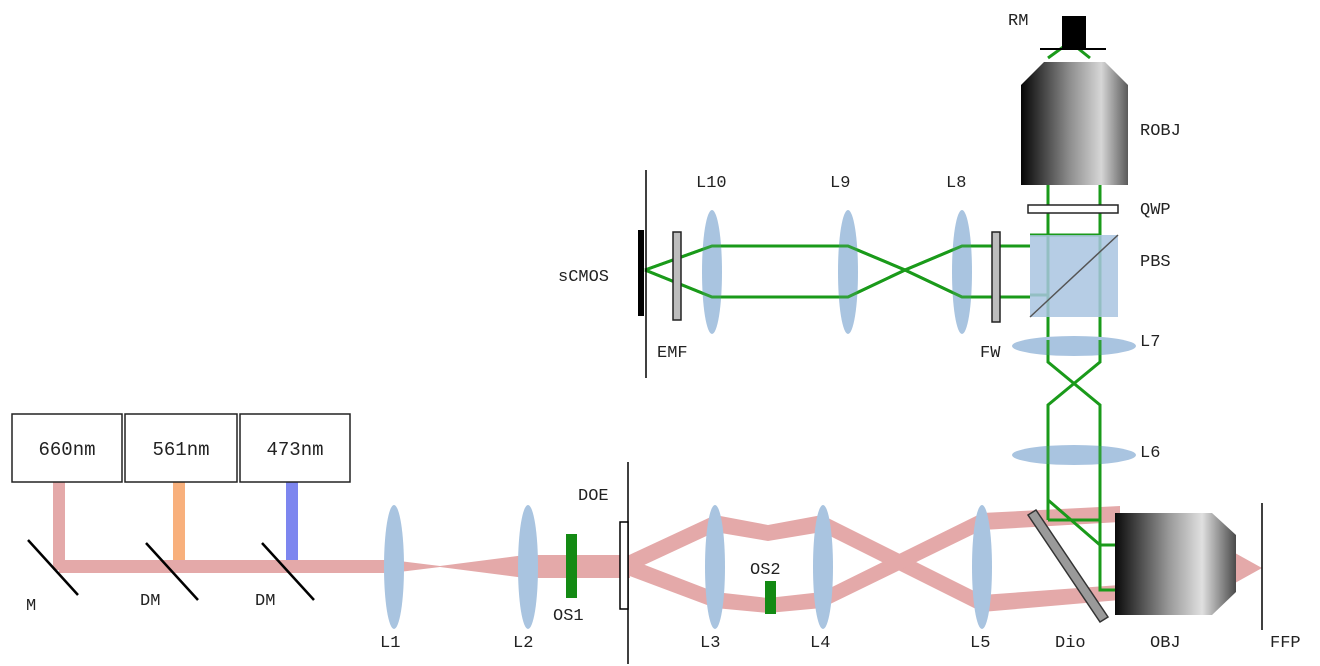 The width and height of the screenshot is (1320, 666). Describe the element at coordinates (980, 643) in the screenshot. I see `label-l5: L5` at that location.